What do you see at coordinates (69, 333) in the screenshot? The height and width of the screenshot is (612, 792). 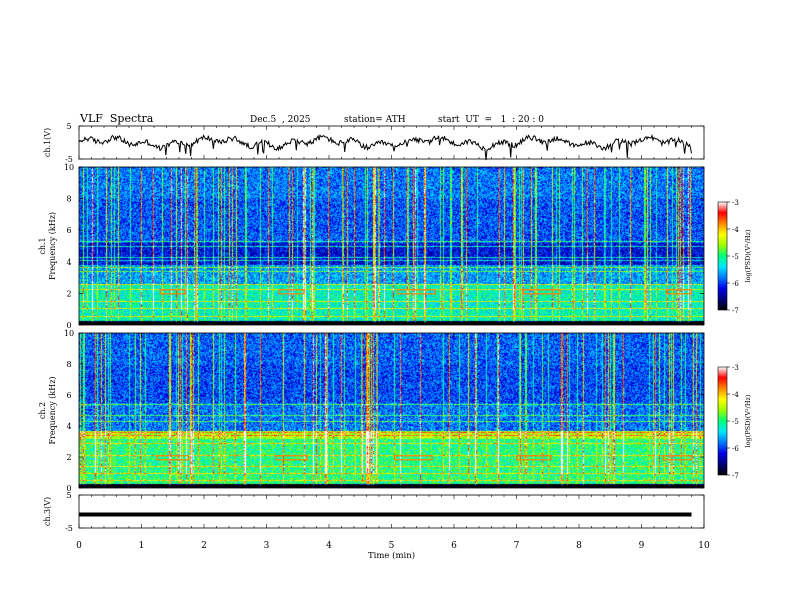 I see `ch2-spectrogram-ytick-5: 10` at bounding box center [69, 333].